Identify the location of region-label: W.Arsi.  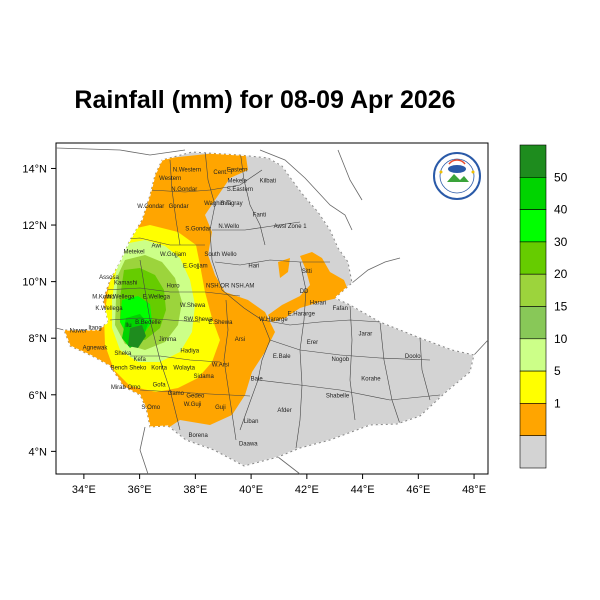
(220, 365).